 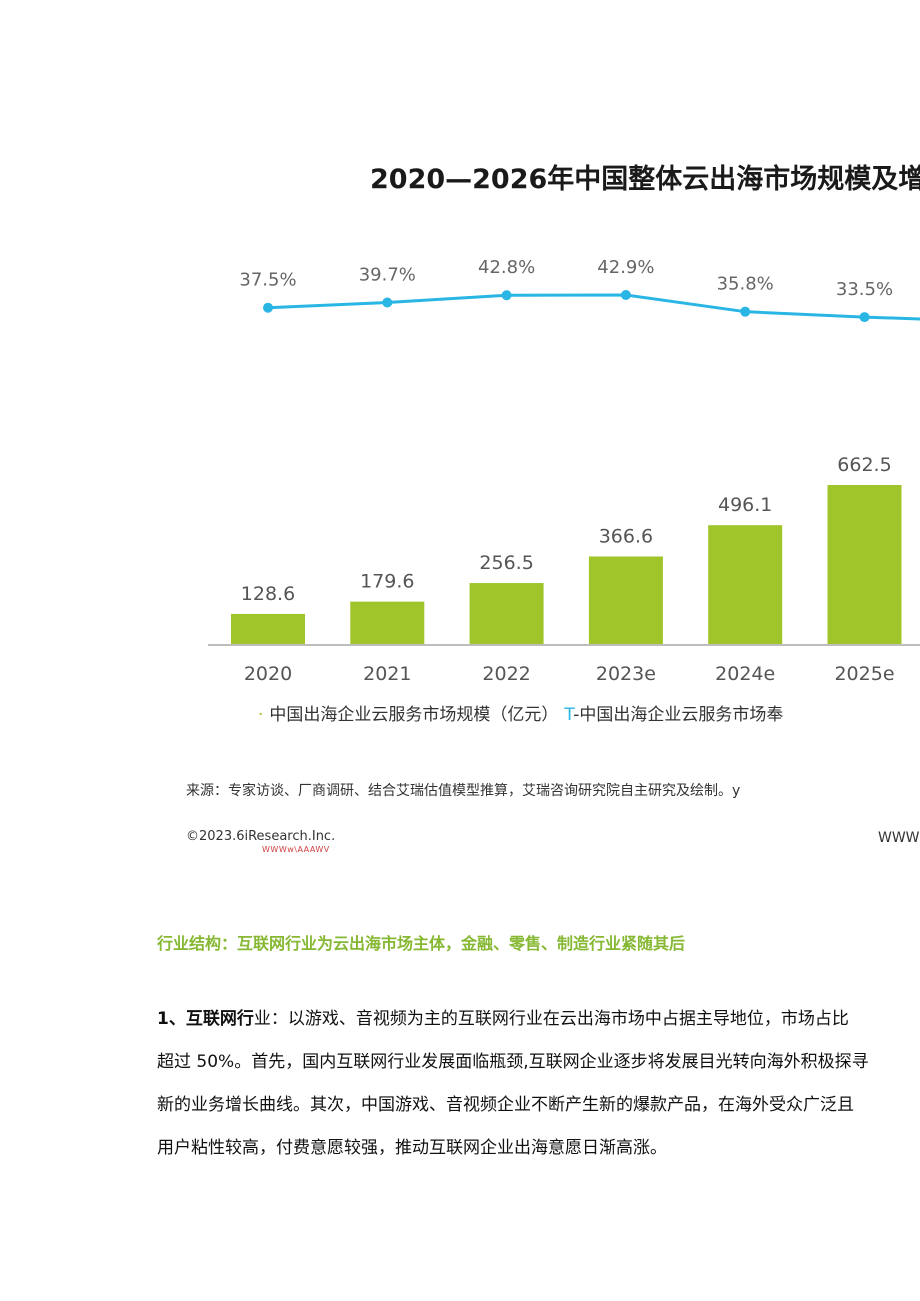 I want to click on bar-label-2021: 179.6, so click(x=387, y=582).